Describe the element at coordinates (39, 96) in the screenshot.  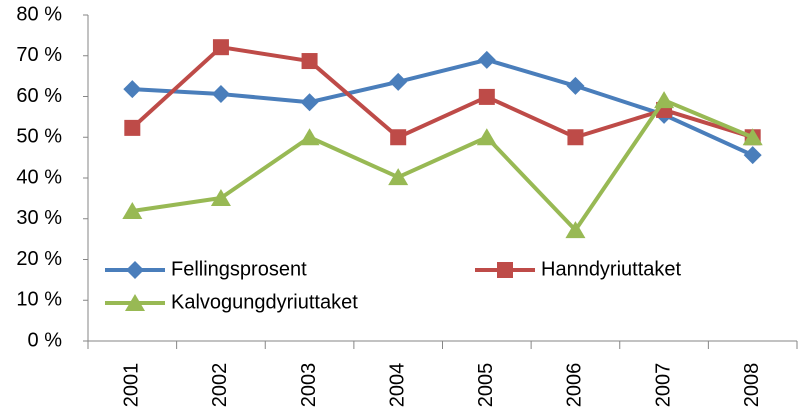
I see `y-tick-label: 60 %` at that location.